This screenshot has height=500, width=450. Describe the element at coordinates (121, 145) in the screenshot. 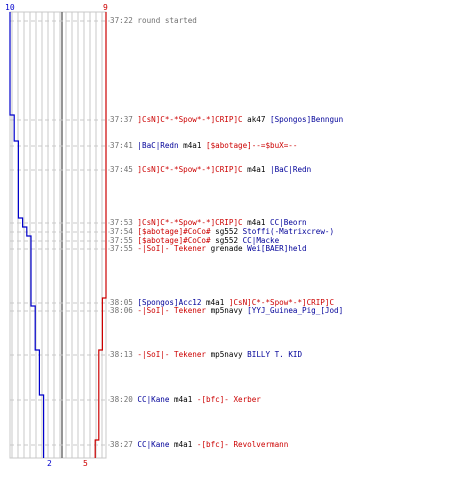

I see `event-time: 37:41` at that location.